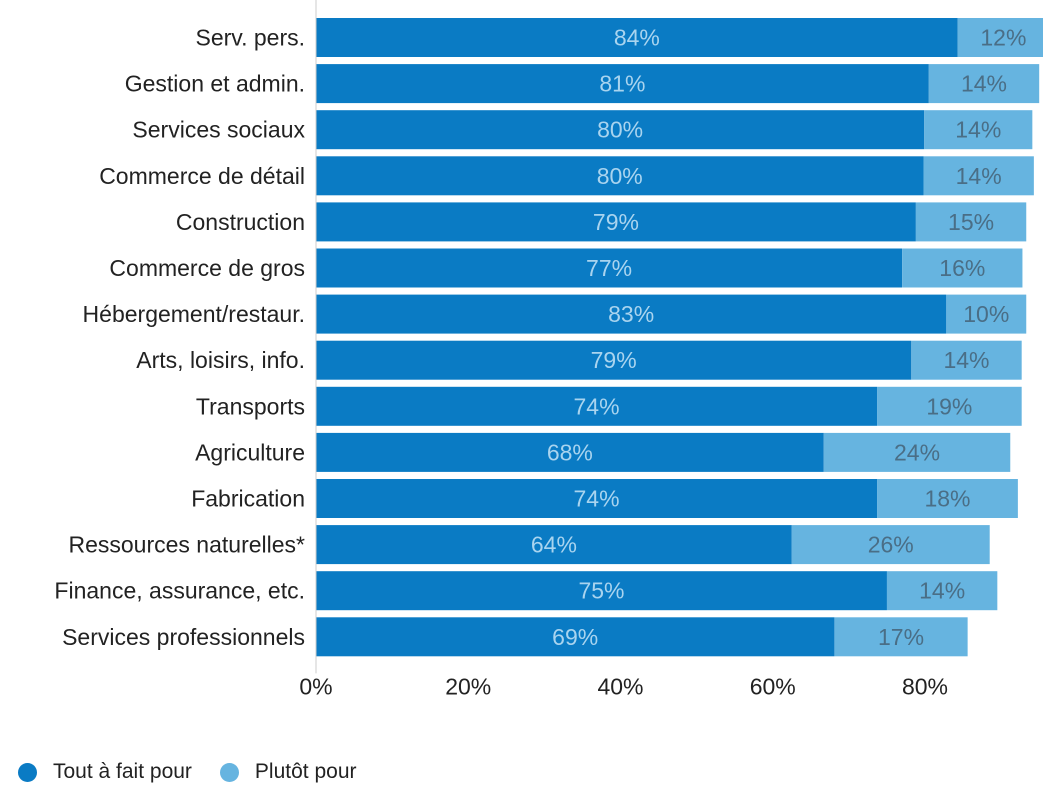 This screenshot has height=786, width=1043. What do you see at coordinates (220, 360) in the screenshot?
I see `category-label: Arts, loisirs, info.` at bounding box center [220, 360].